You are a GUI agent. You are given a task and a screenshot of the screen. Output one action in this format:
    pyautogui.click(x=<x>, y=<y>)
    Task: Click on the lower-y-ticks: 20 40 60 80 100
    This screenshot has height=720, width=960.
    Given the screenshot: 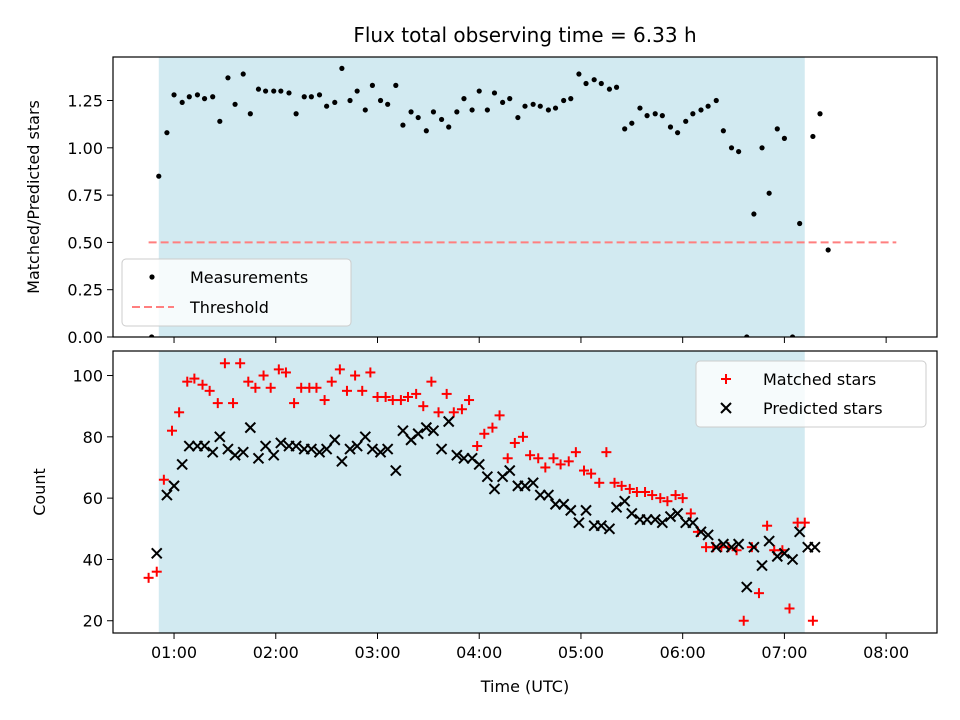 What is the action you would take?
    pyautogui.click(x=92, y=499)
    